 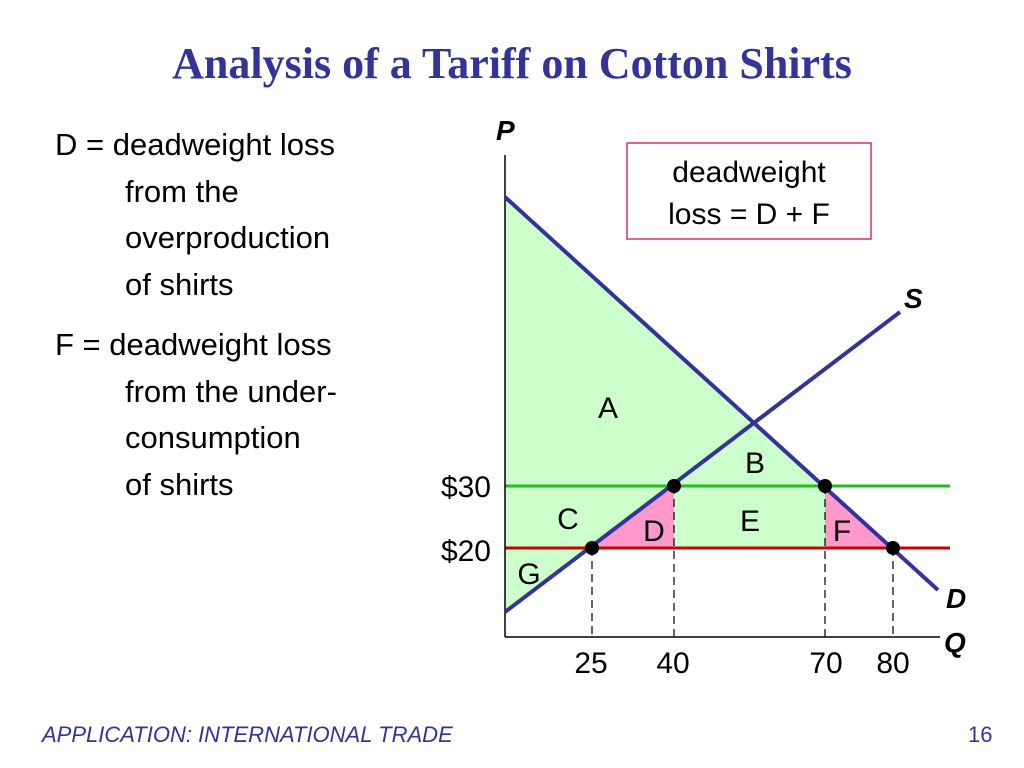 I want to click on quantity-label-25: 25, so click(x=590, y=663).